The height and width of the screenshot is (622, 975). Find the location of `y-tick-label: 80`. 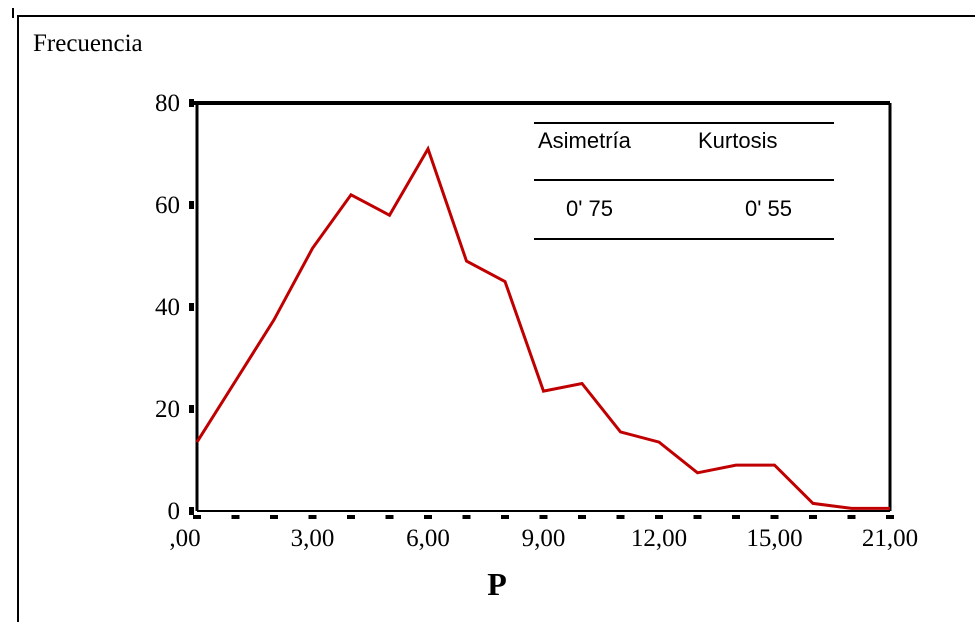

y-tick-label: 80 is located at coordinates (167, 103).